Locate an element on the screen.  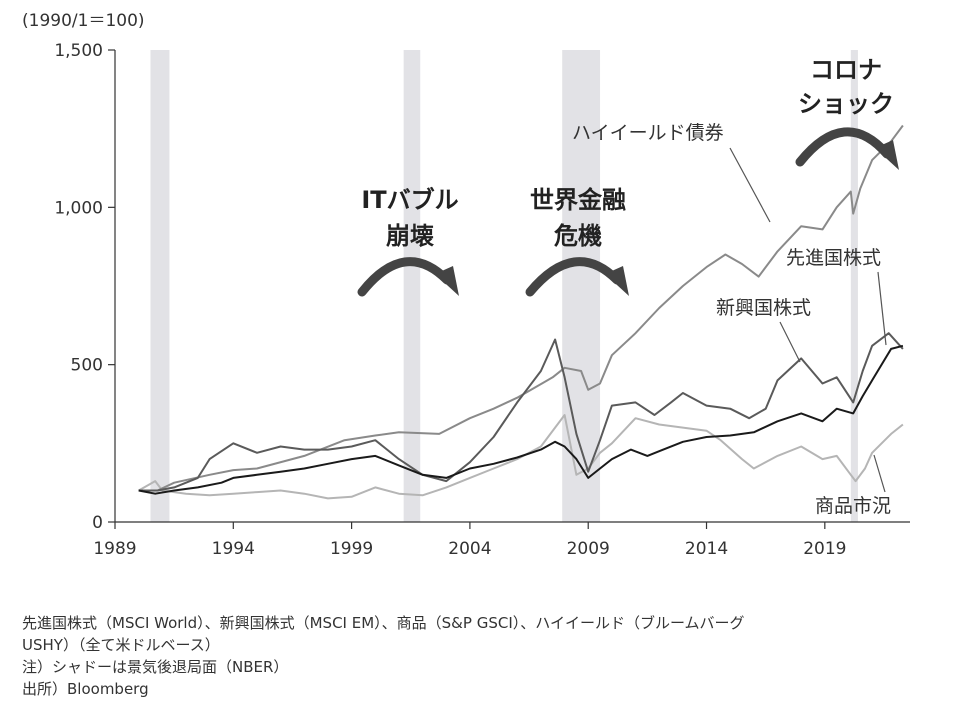
leader-line-high-yield is located at coordinates (750, 185).